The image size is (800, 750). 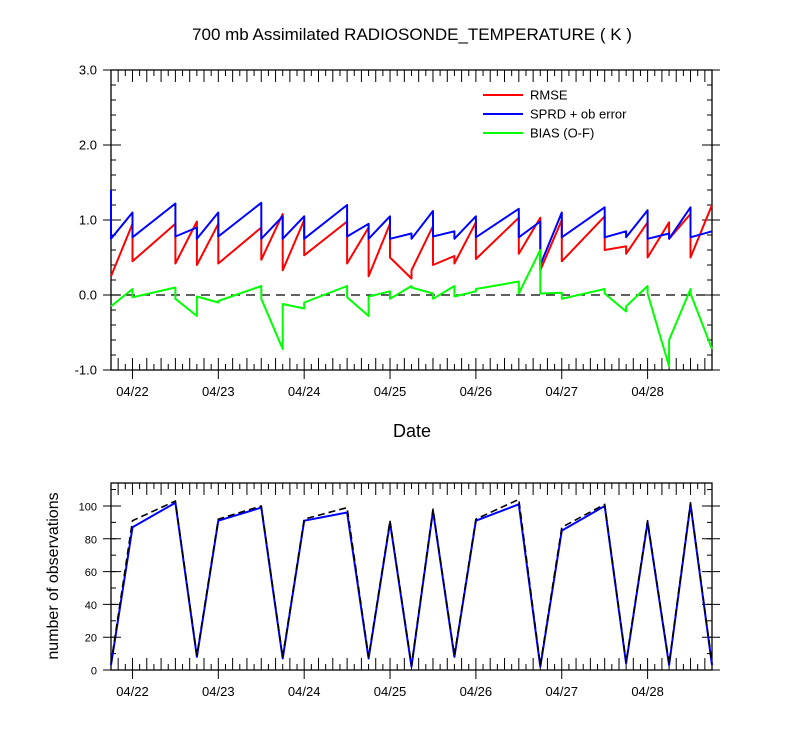 I want to click on y-tick-label: 0.0, so click(x=88, y=295).